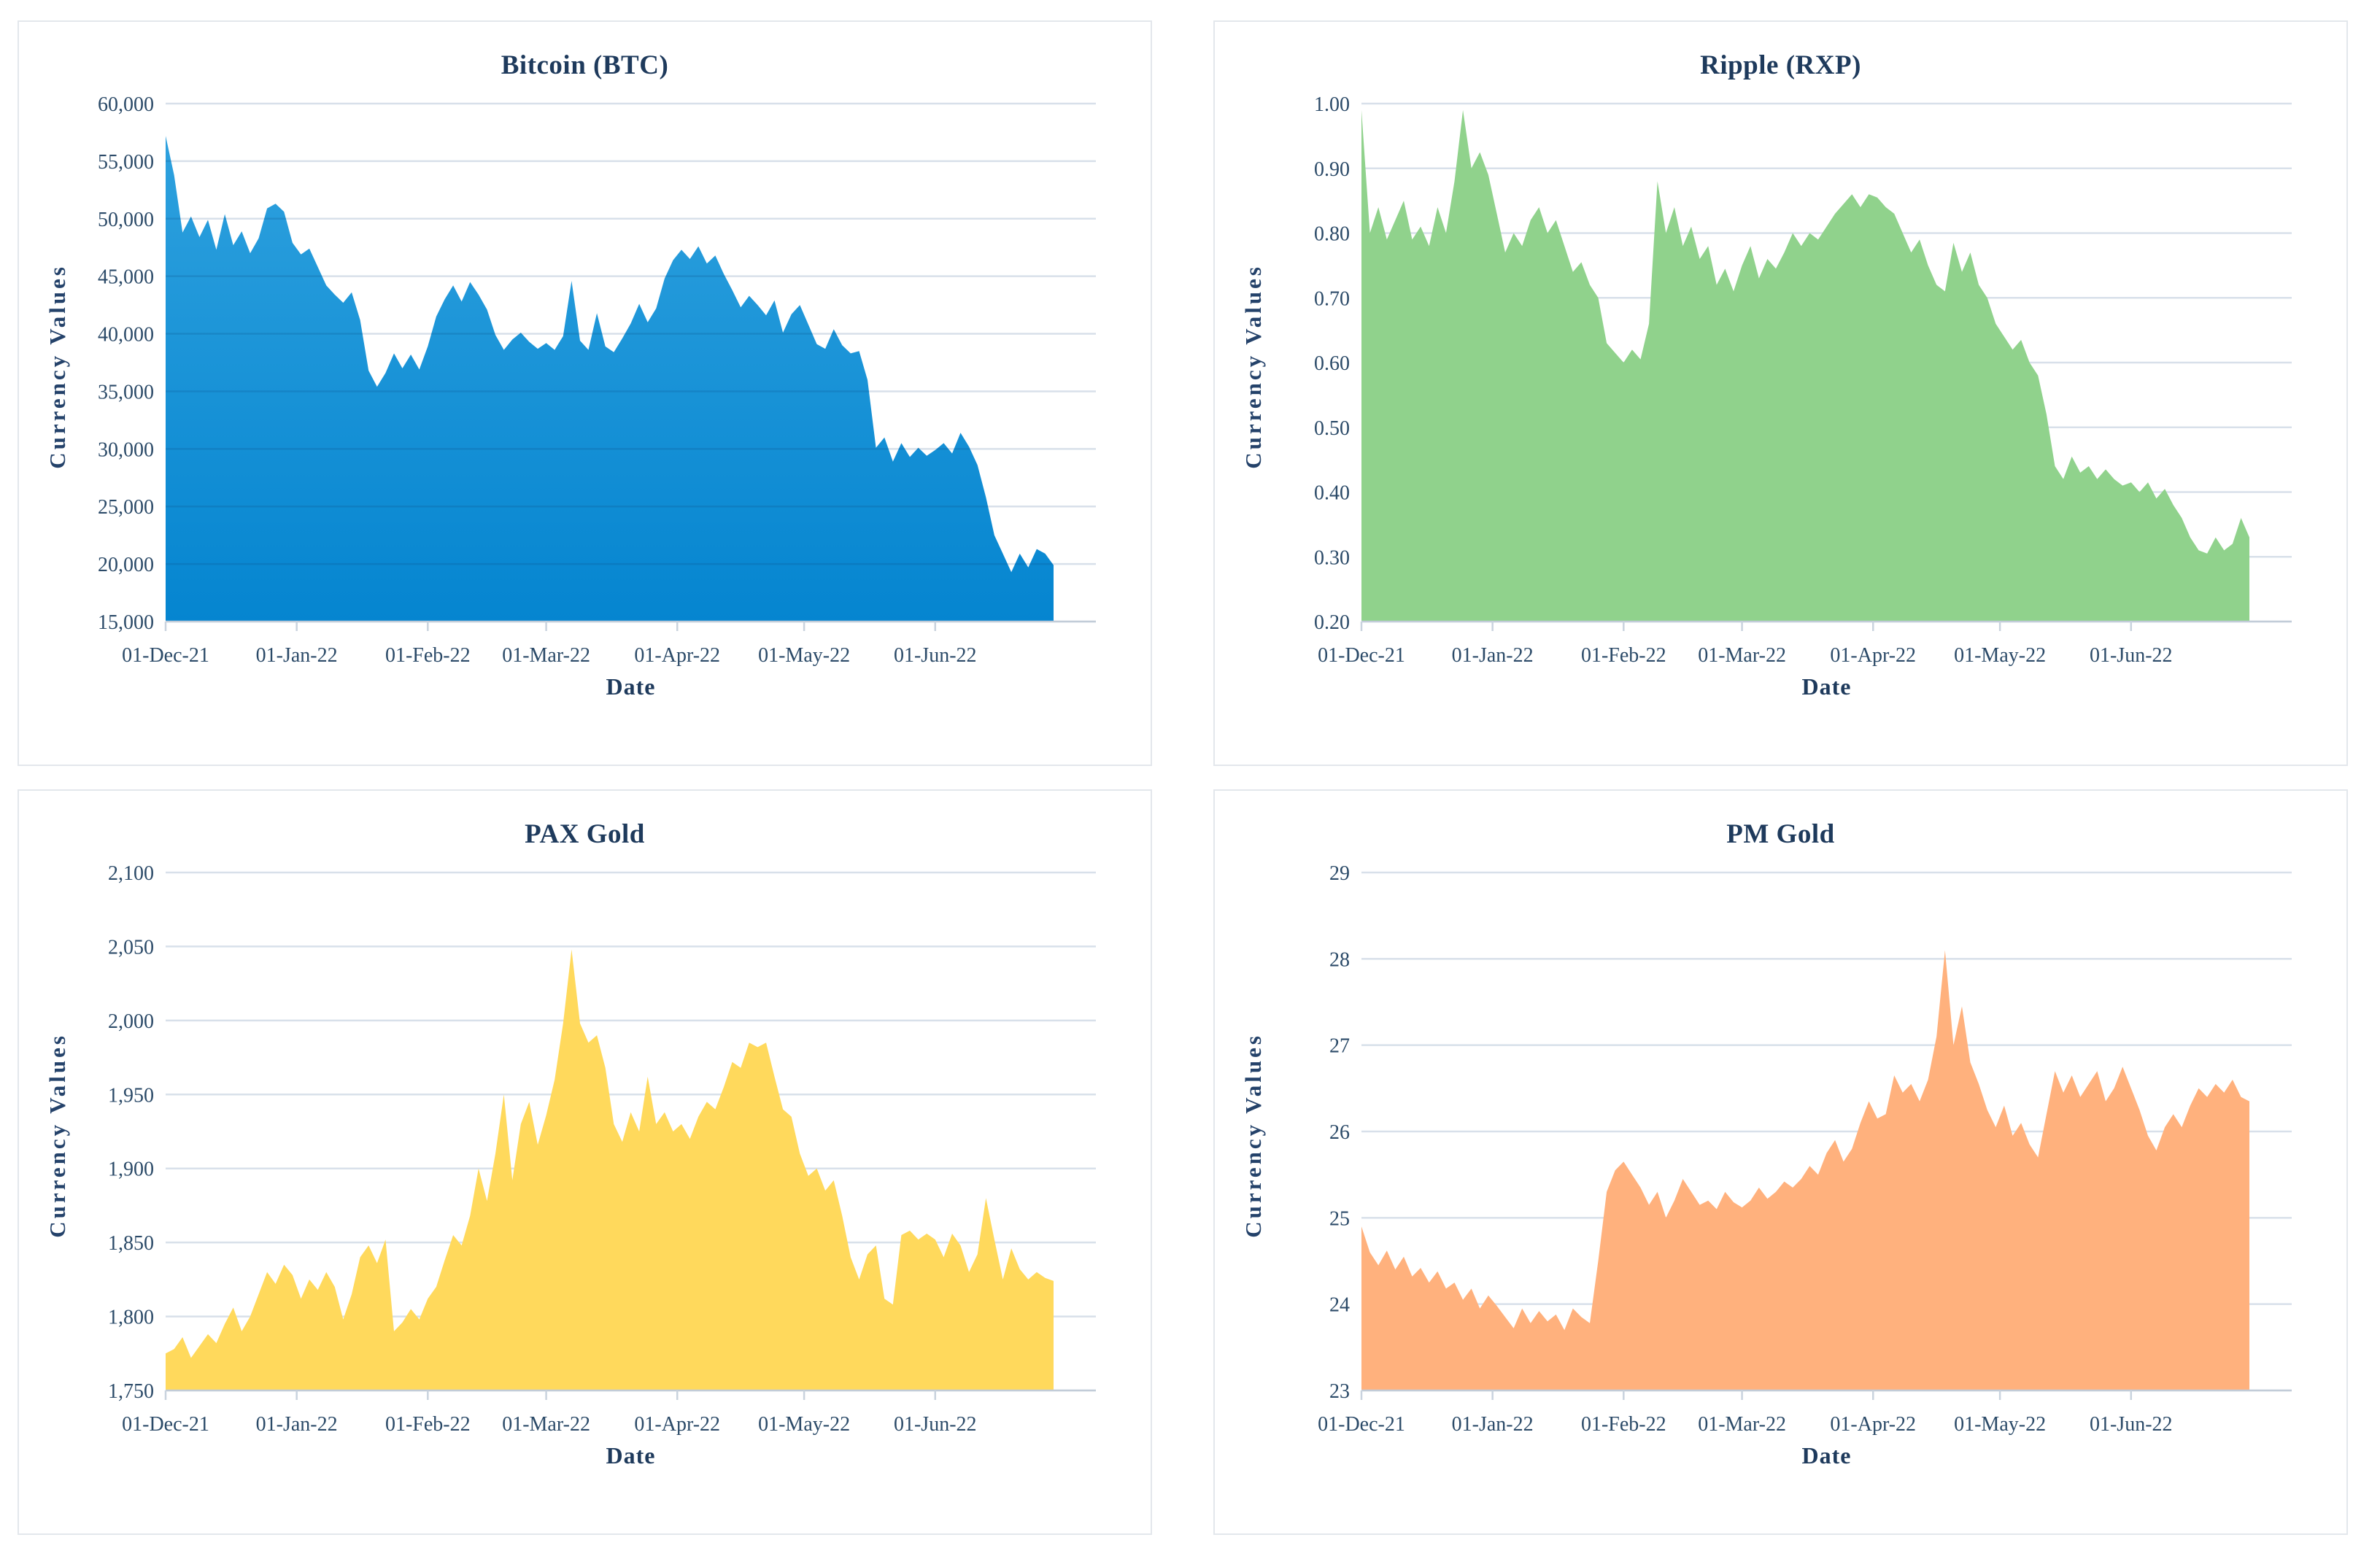 The width and height of the screenshot is (2380, 1567). Describe the element at coordinates (126, 507) in the screenshot. I see `svg-text: 25,000` at that location.